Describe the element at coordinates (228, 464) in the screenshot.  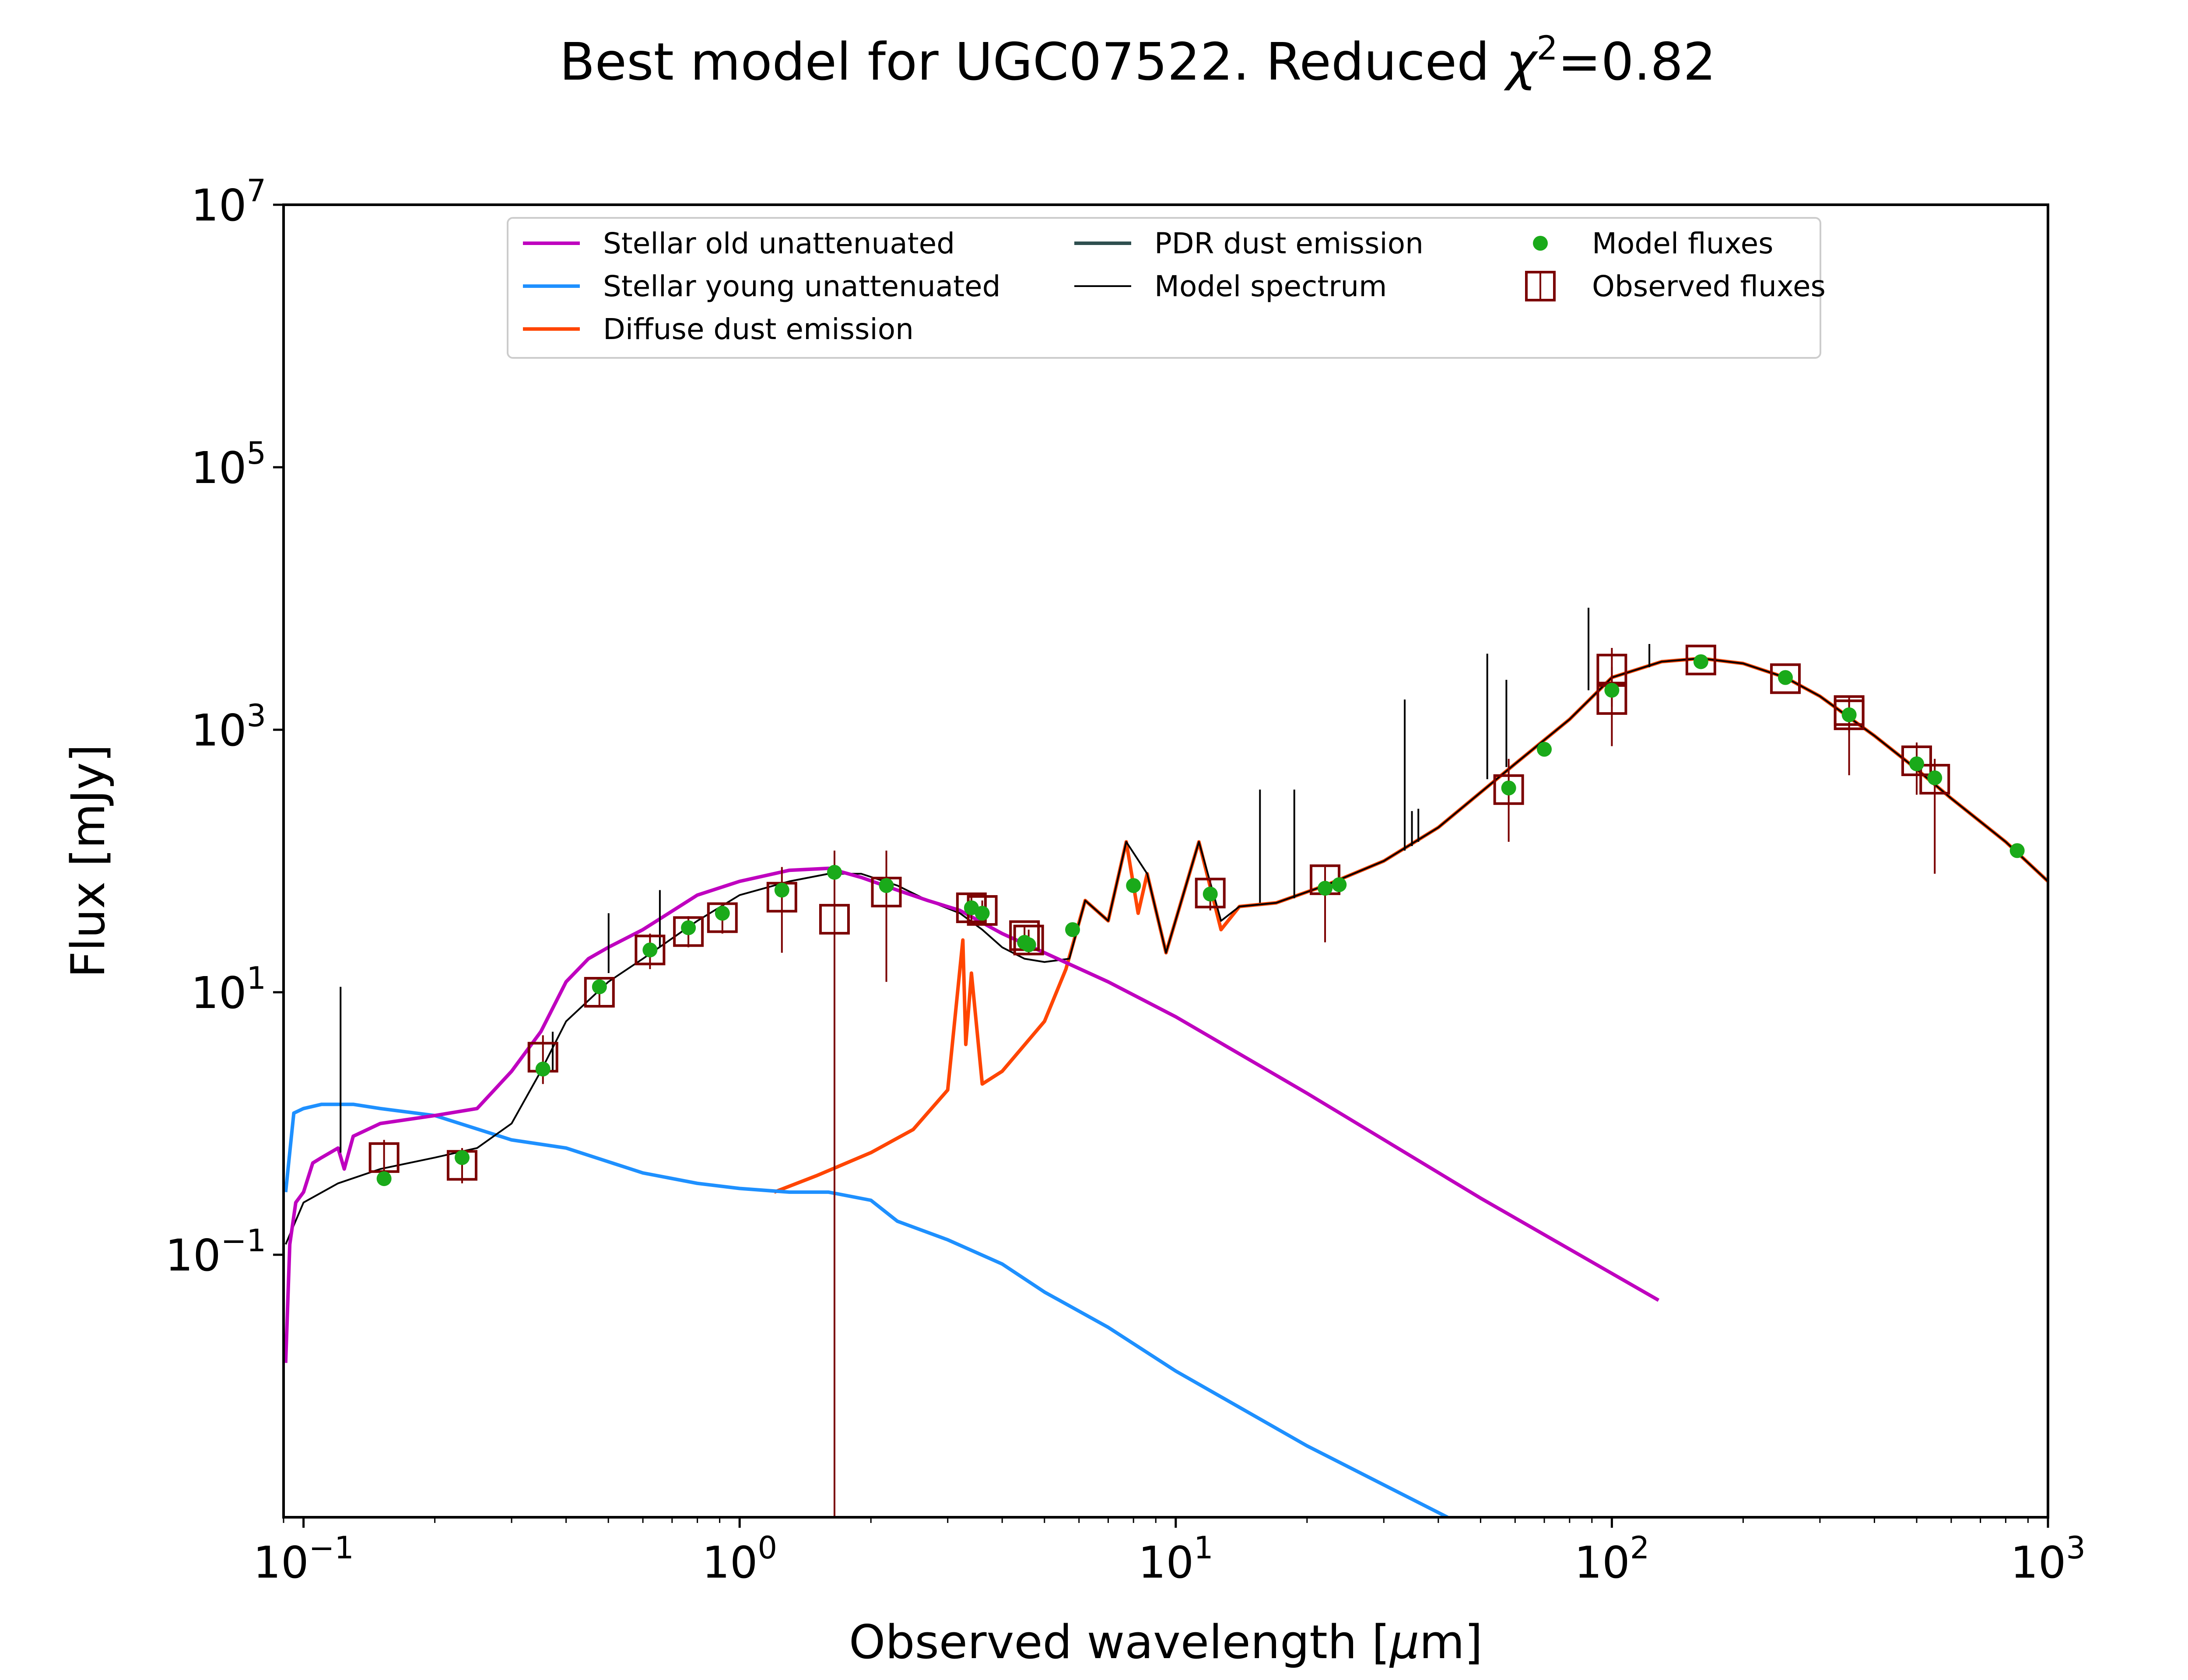
I see `y-tick-label-3: 10⁵` at that location.